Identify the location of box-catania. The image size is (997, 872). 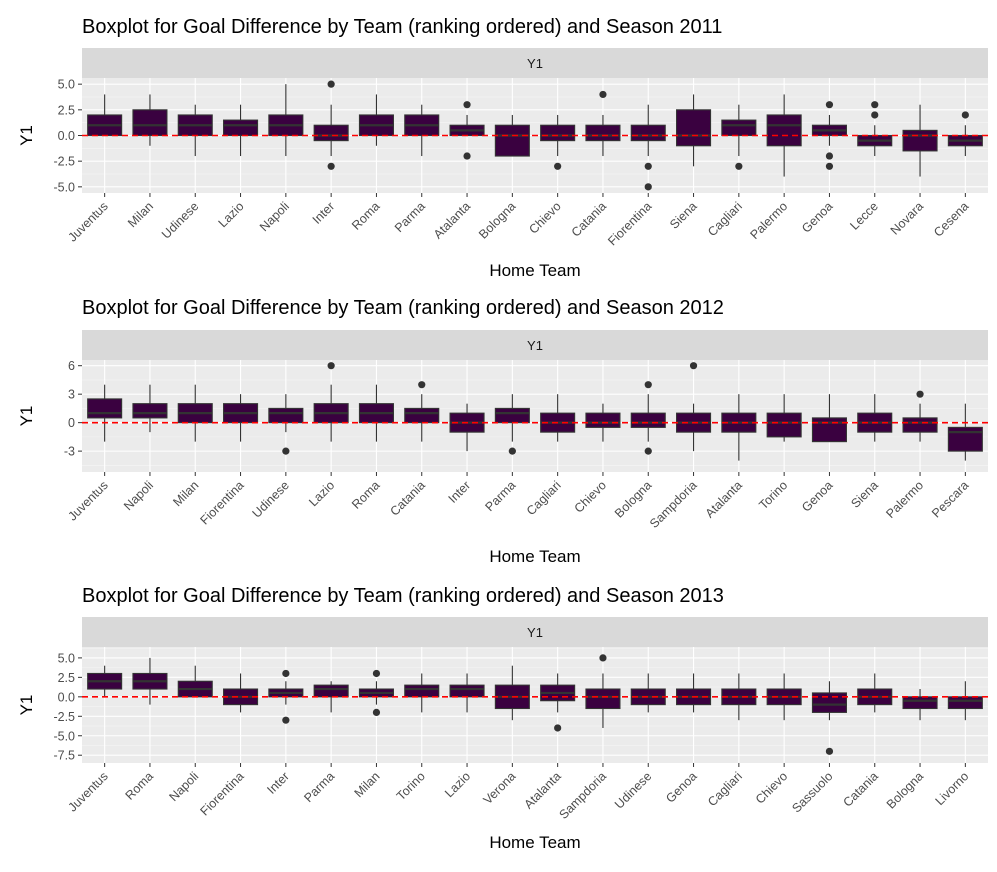
(422, 411).